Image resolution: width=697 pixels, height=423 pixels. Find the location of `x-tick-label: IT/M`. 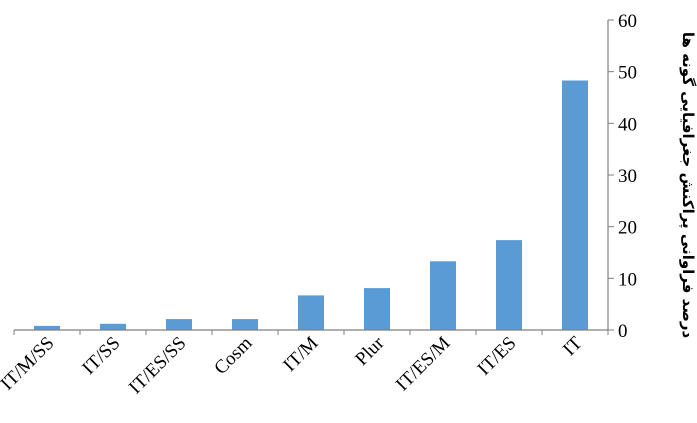

x-tick-label: IT/M is located at coordinates (300, 354).